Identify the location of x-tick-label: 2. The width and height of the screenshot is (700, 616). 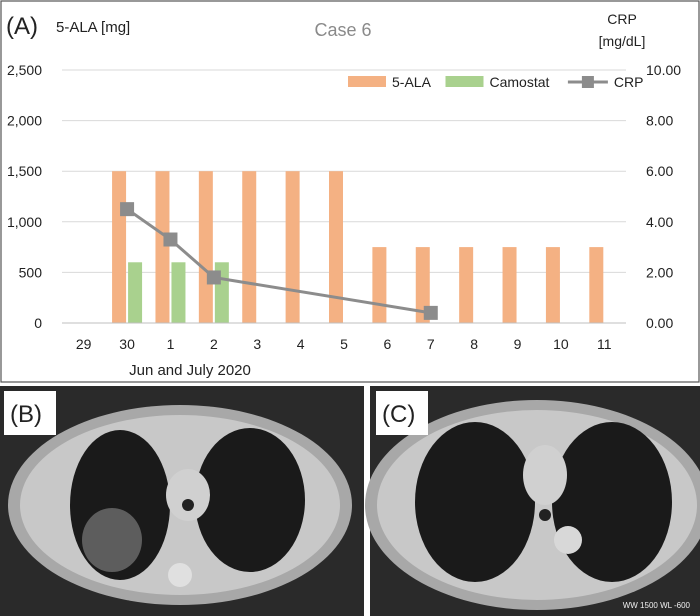
(214, 344).